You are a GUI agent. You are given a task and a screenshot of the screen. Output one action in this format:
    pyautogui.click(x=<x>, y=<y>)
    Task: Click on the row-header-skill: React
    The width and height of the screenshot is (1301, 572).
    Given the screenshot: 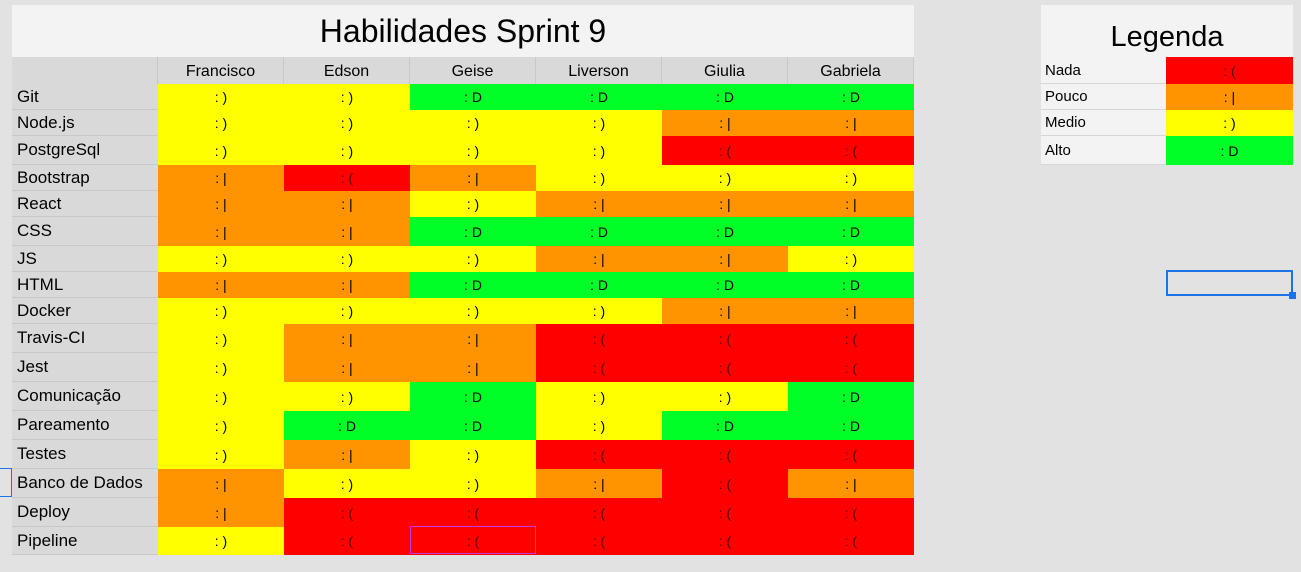 What is the action you would take?
    pyautogui.click(x=85, y=204)
    